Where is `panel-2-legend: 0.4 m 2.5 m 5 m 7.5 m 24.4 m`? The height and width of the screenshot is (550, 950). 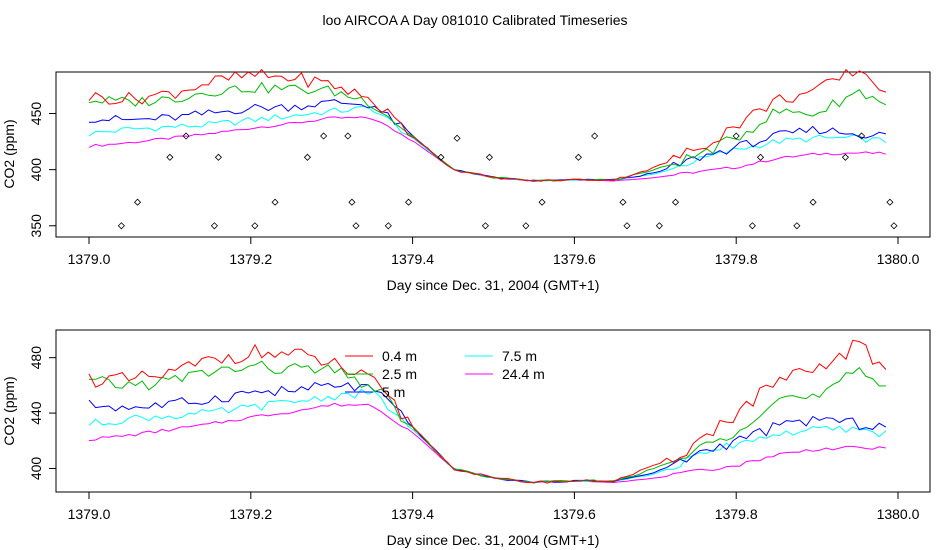
panel-2-legend: 0.4 m 2.5 m 5 m 7.5 m 24.4 m is located at coordinates (445, 374).